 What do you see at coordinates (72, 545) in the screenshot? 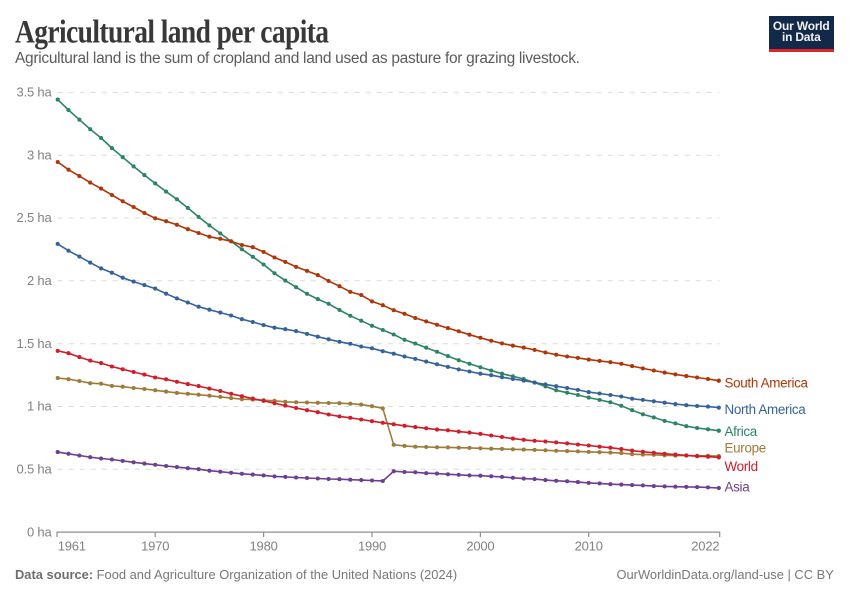
I see `svg-text: 1961` at bounding box center [72, 545].